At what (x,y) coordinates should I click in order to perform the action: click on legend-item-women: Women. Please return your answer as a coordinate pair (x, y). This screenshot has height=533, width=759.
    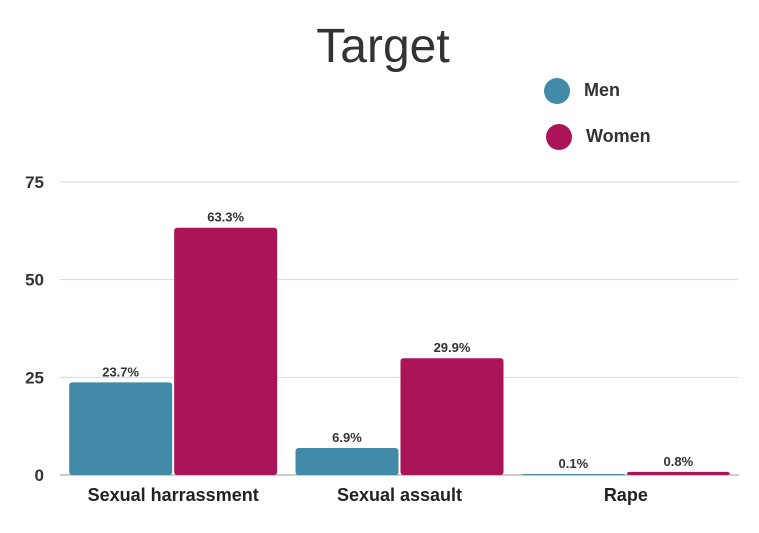
    Looking at the image, I should click on (598, 137).